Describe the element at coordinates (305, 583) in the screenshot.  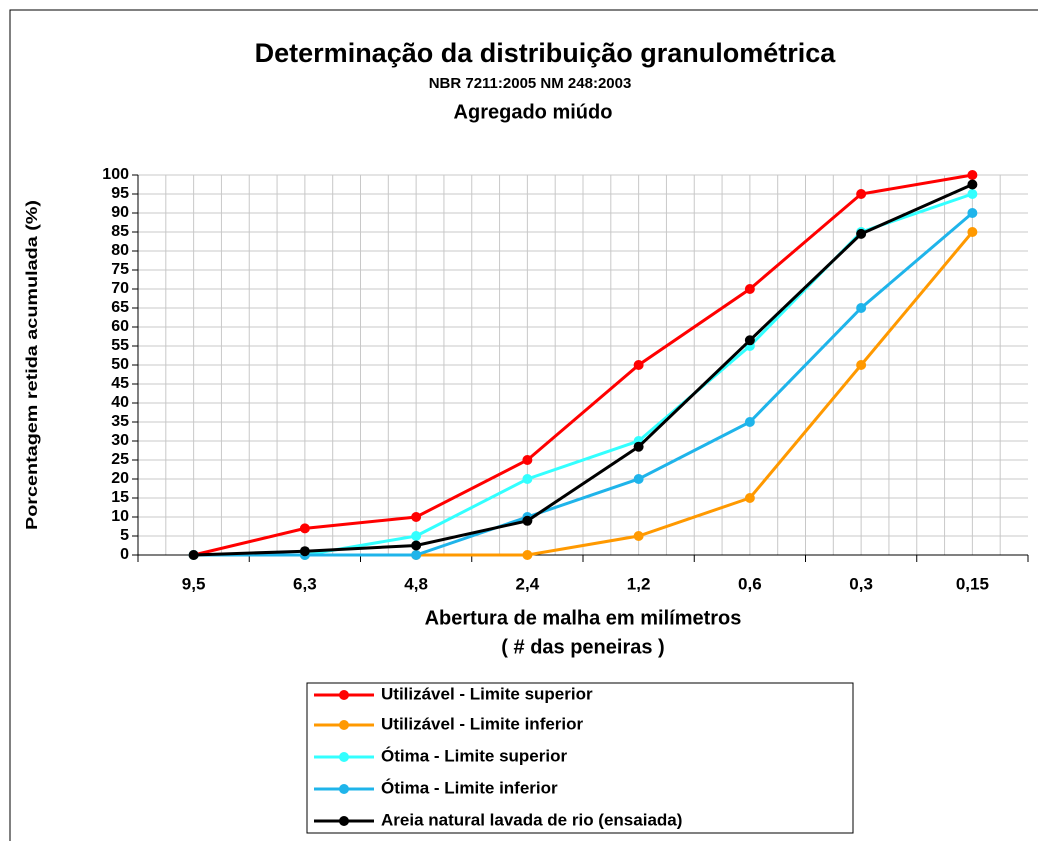
I see `x-tick-label: 6,3` at that location.